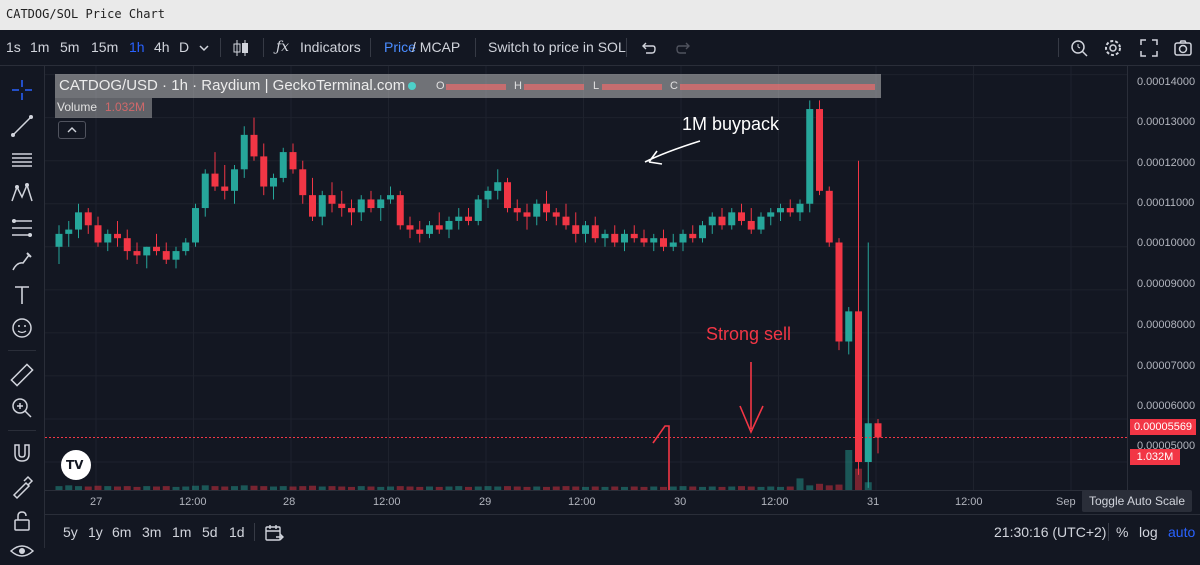 This screenshot has height=565, width=1200. What do you see at coordinates (152, 532) in the screenshot?
I see `range-3m: 3m` at bounding box center [152, 532].